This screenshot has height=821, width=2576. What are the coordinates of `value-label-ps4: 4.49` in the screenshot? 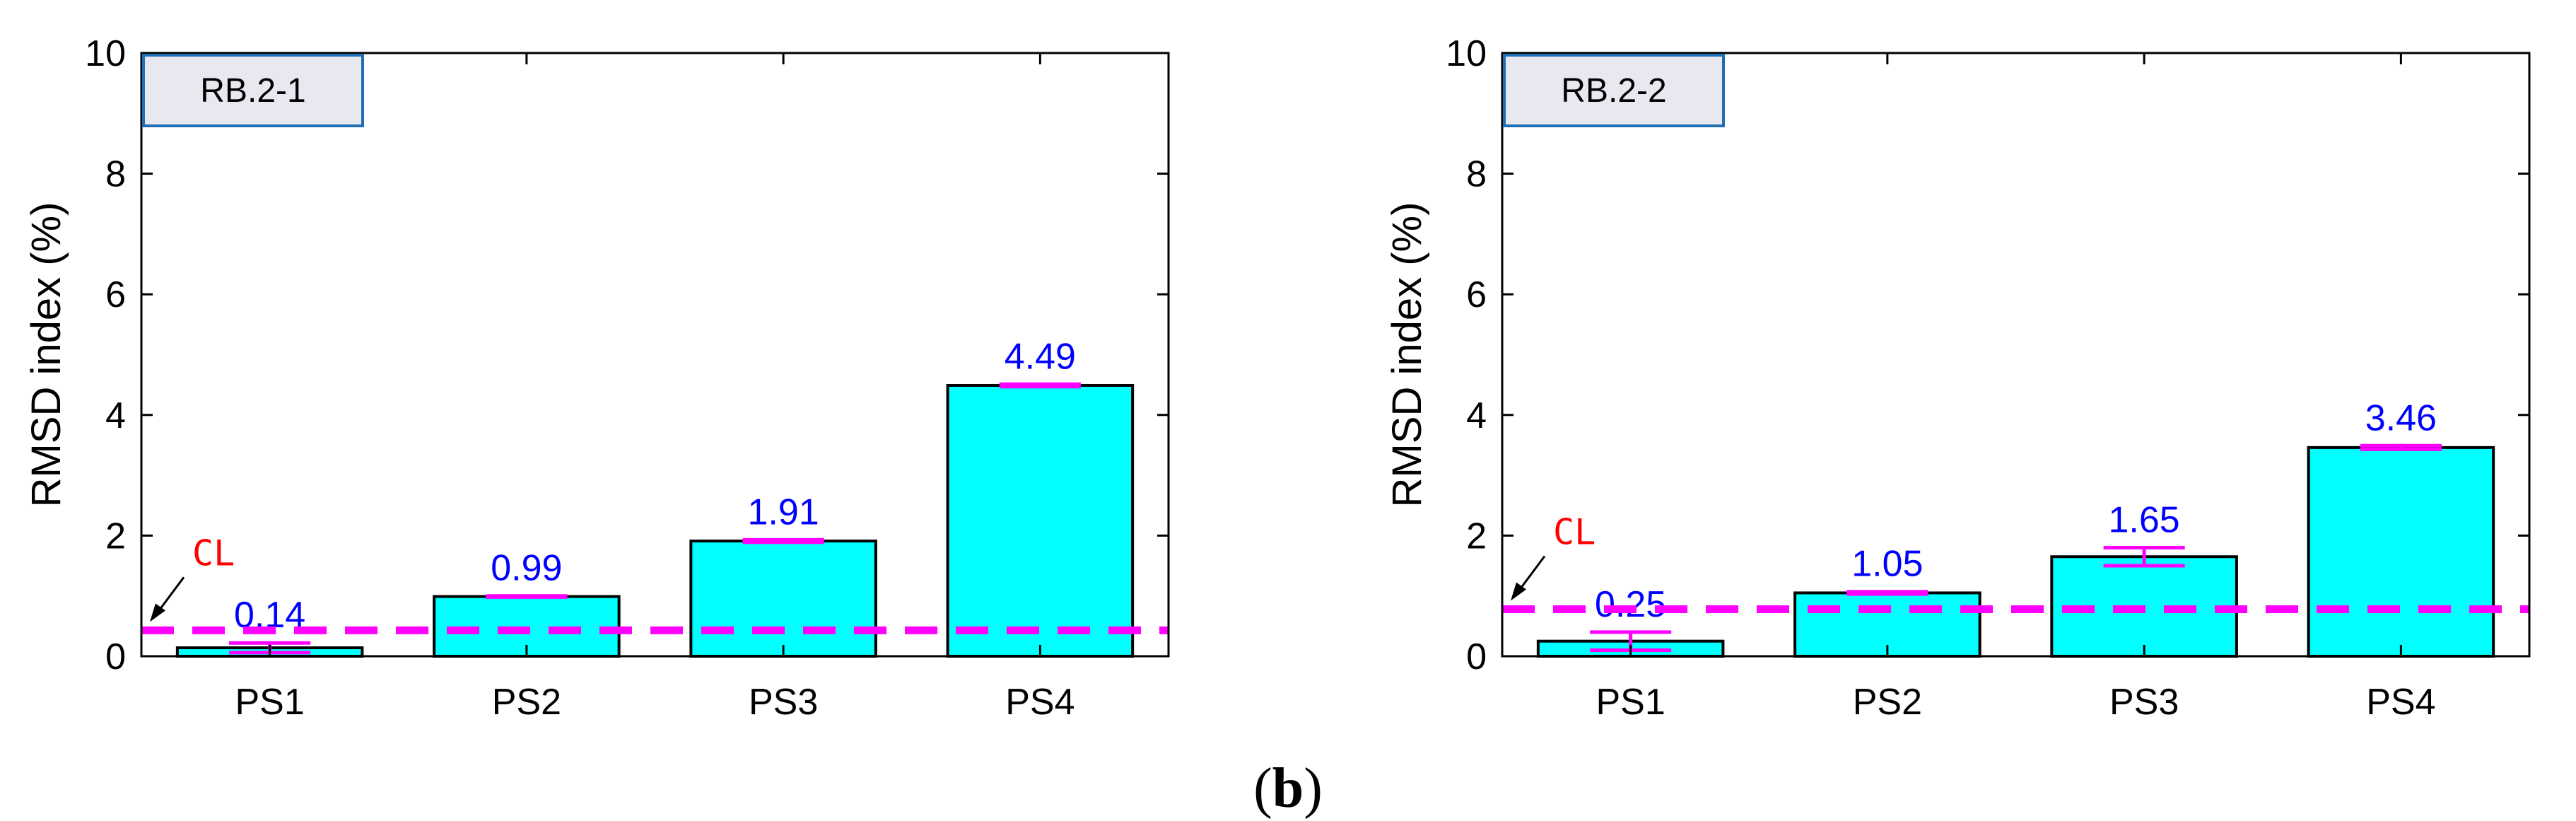 It's located at (1041, 357).